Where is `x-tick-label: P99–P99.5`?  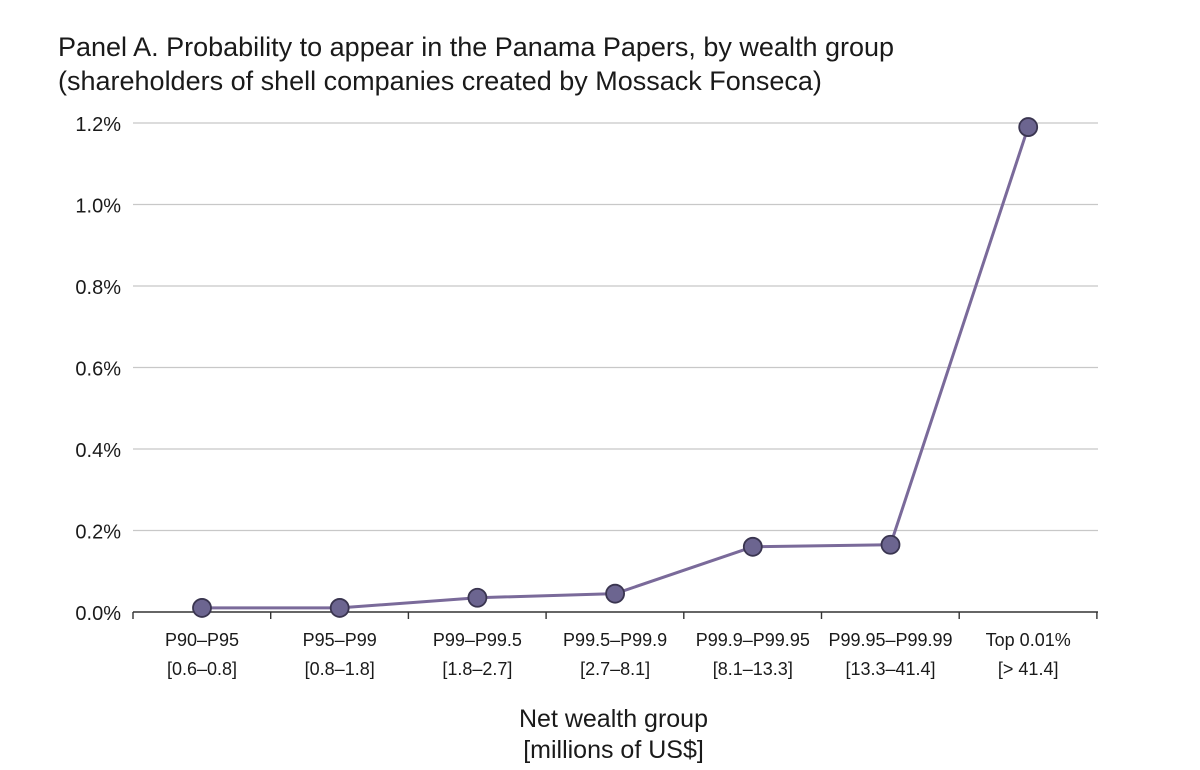
x-tick-label: P99–P99.5 is located at coordinates (477, 640).